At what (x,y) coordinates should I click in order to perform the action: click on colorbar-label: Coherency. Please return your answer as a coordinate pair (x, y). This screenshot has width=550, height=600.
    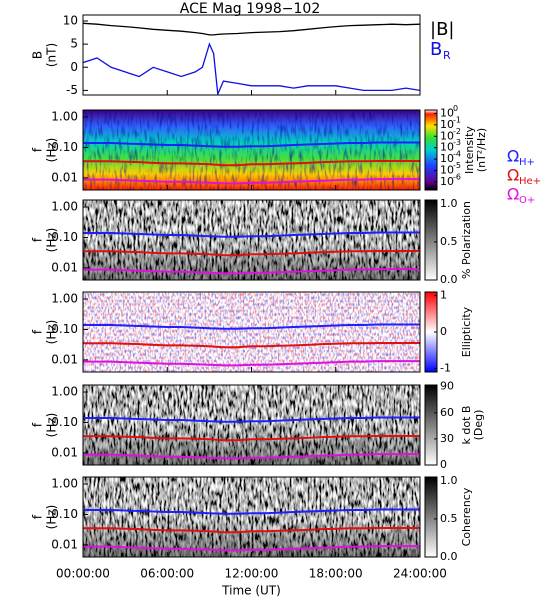
    Looking at the image, I should click on (466, 516).